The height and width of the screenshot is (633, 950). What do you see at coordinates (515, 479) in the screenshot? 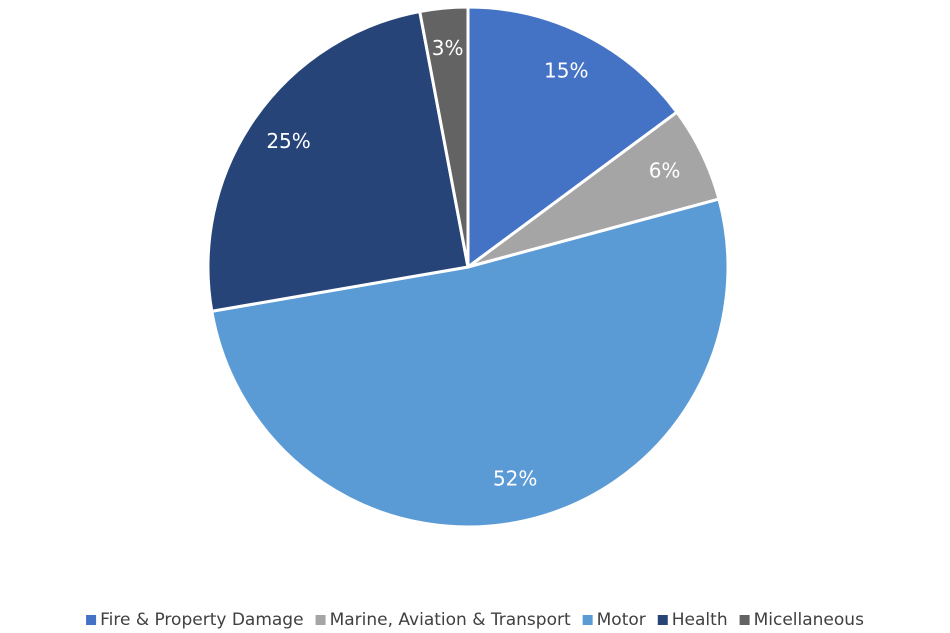
I see `slice-label: 52%` at bounding box center [515, 479].